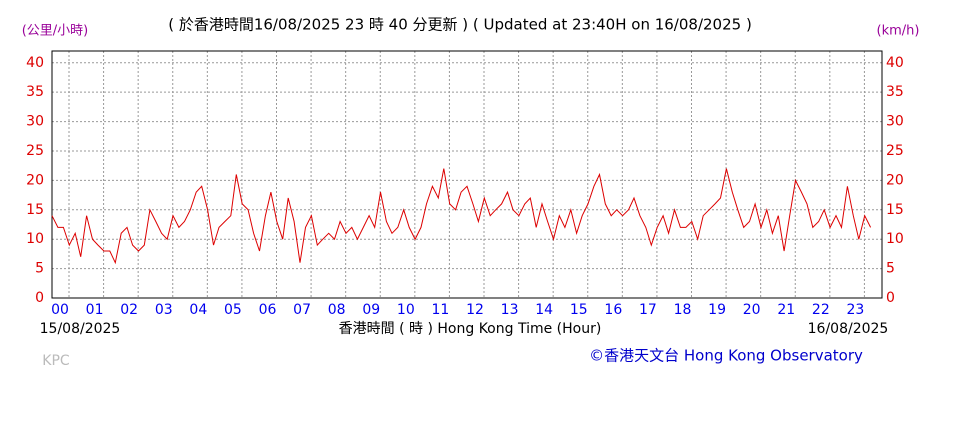  Describe the element at coordinates (470, 329) in the screenshot. I see `x-axis-label: 香港時間 ( 時 ) Hong Kong Time (Hour)` at that location.